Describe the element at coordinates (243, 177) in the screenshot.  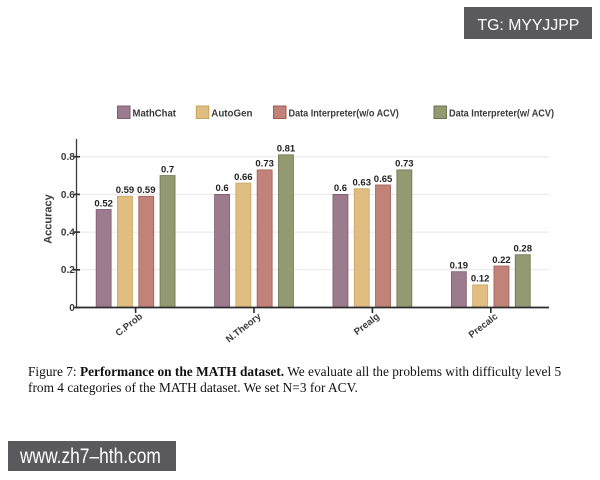
I see `svg-text: 0.66` at that location.